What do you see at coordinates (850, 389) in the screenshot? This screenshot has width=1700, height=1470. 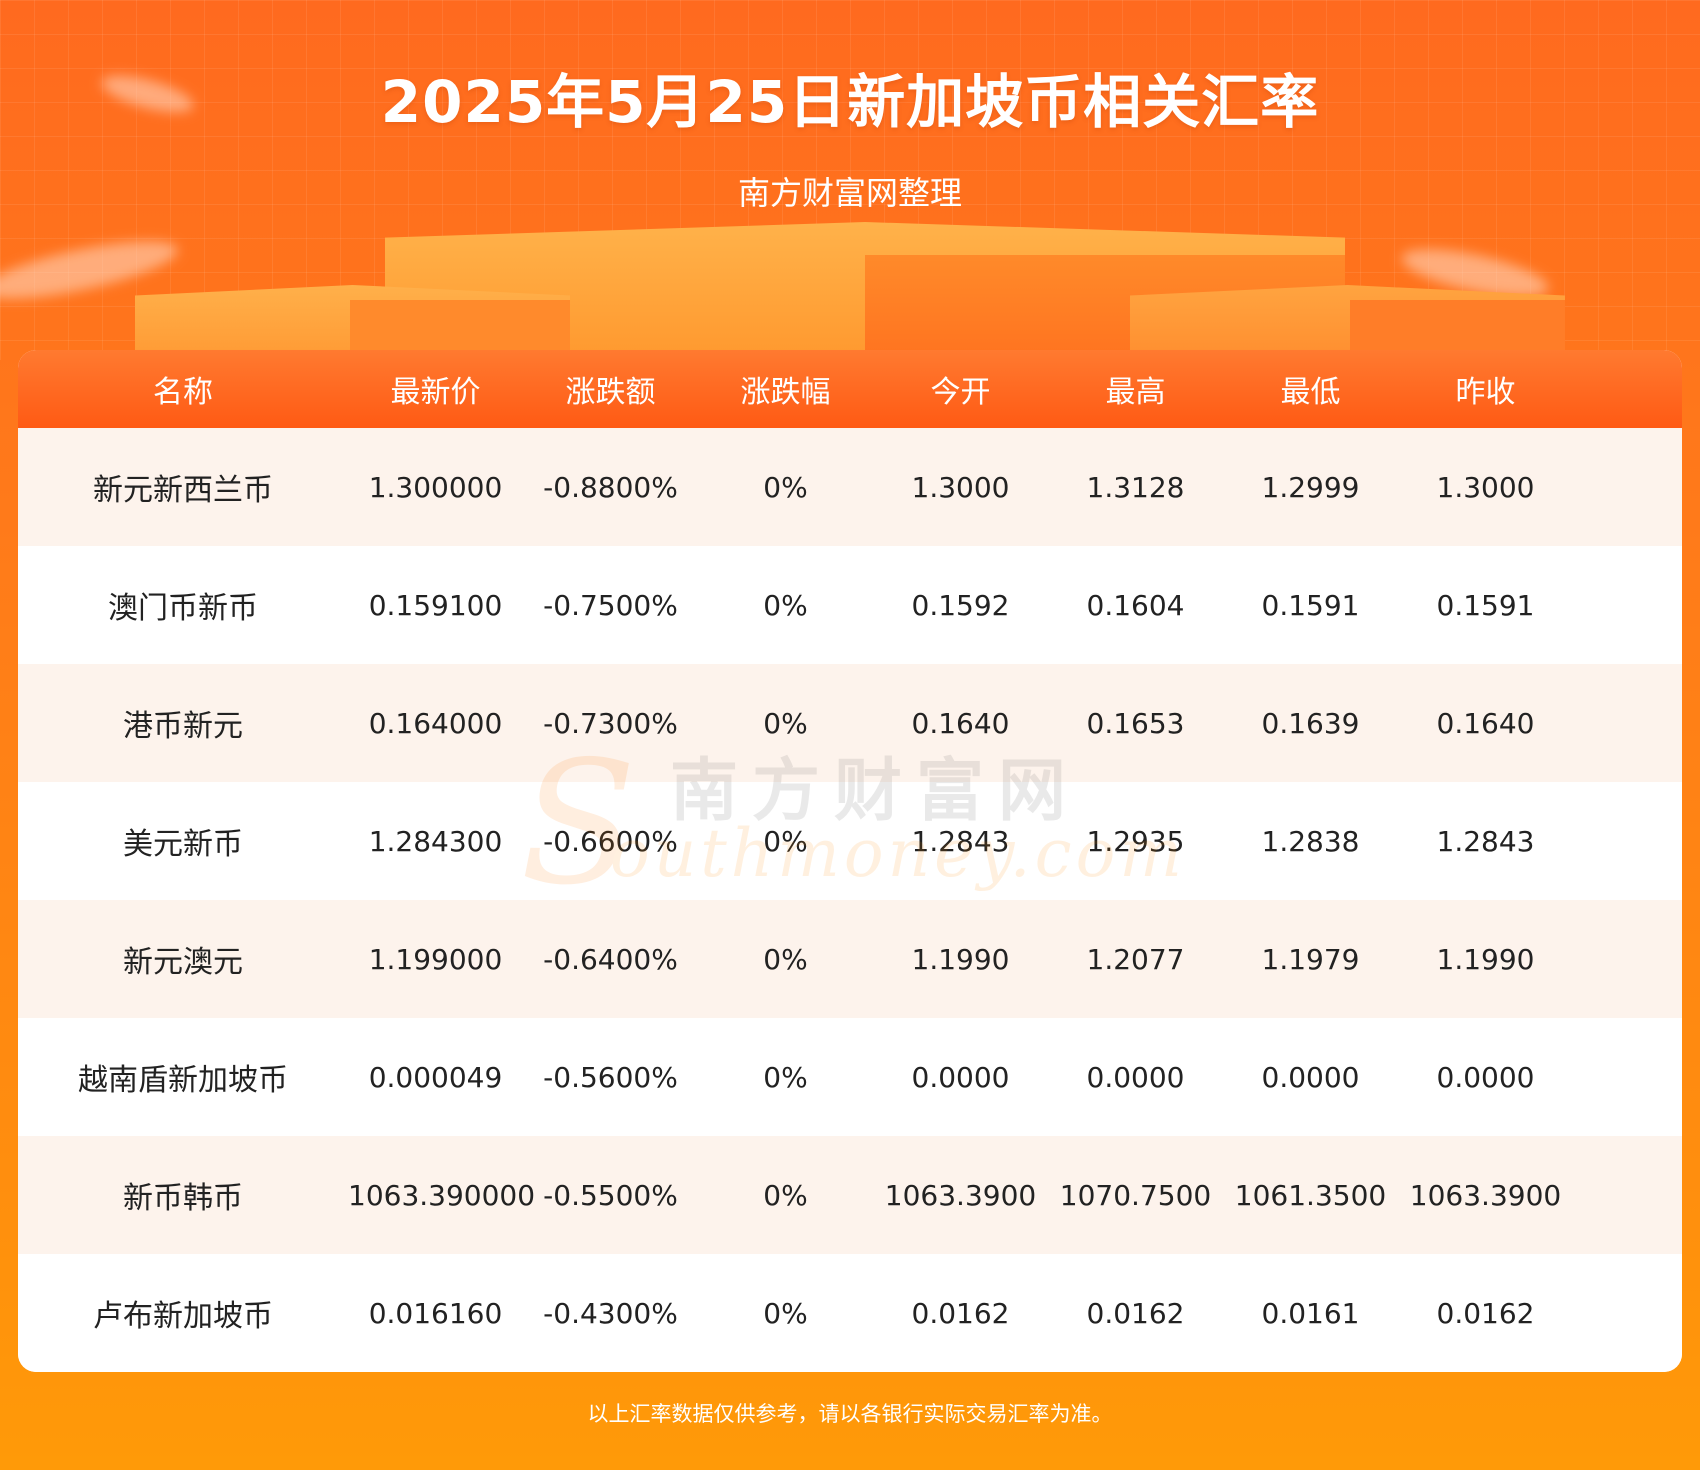 I see `table-header: 名称 最新价 涨跌额 涨跌幅 今开 最高 最低 昨收` at bounding box center [850, 389].